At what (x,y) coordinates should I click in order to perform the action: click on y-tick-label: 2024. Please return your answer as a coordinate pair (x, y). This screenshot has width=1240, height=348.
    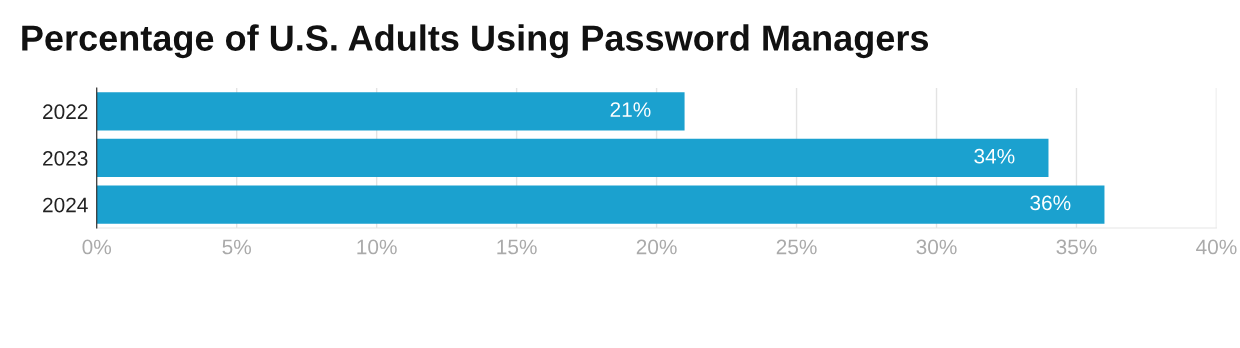
    Looking at the image, I should click on (65, 205).